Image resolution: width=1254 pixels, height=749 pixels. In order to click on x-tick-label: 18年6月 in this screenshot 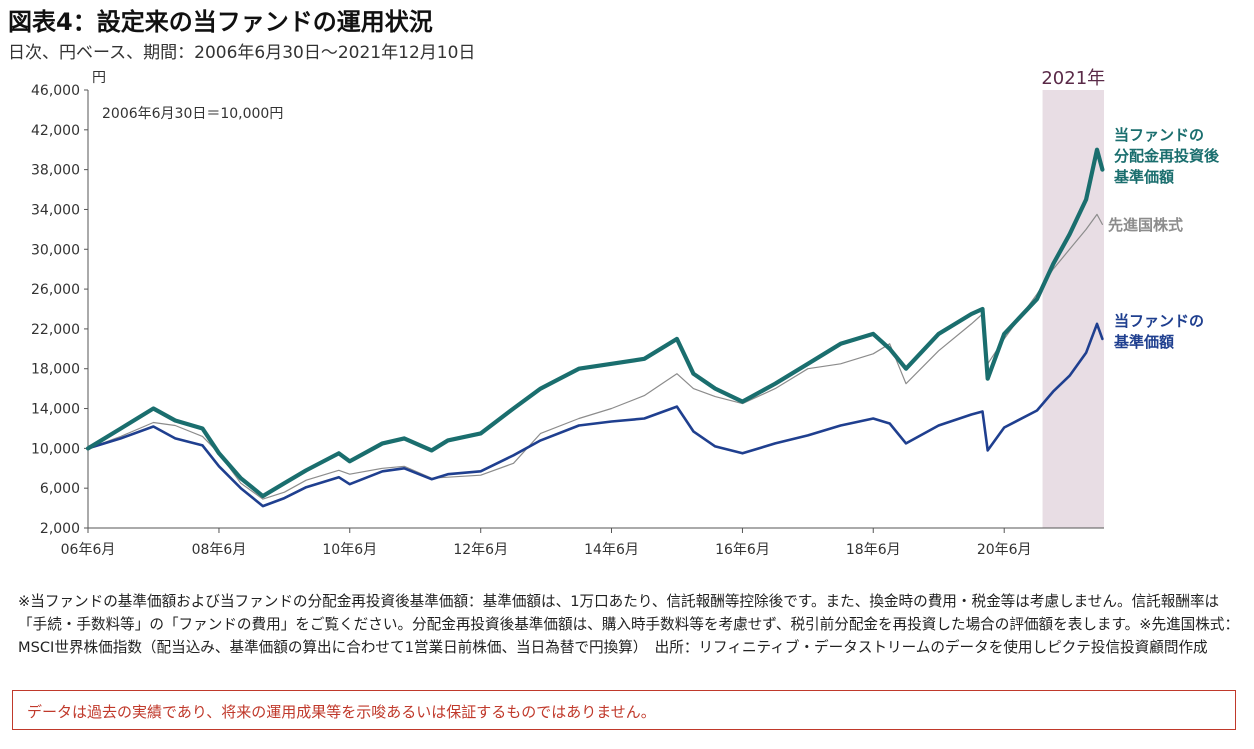, I will do `click(873, 550)`.